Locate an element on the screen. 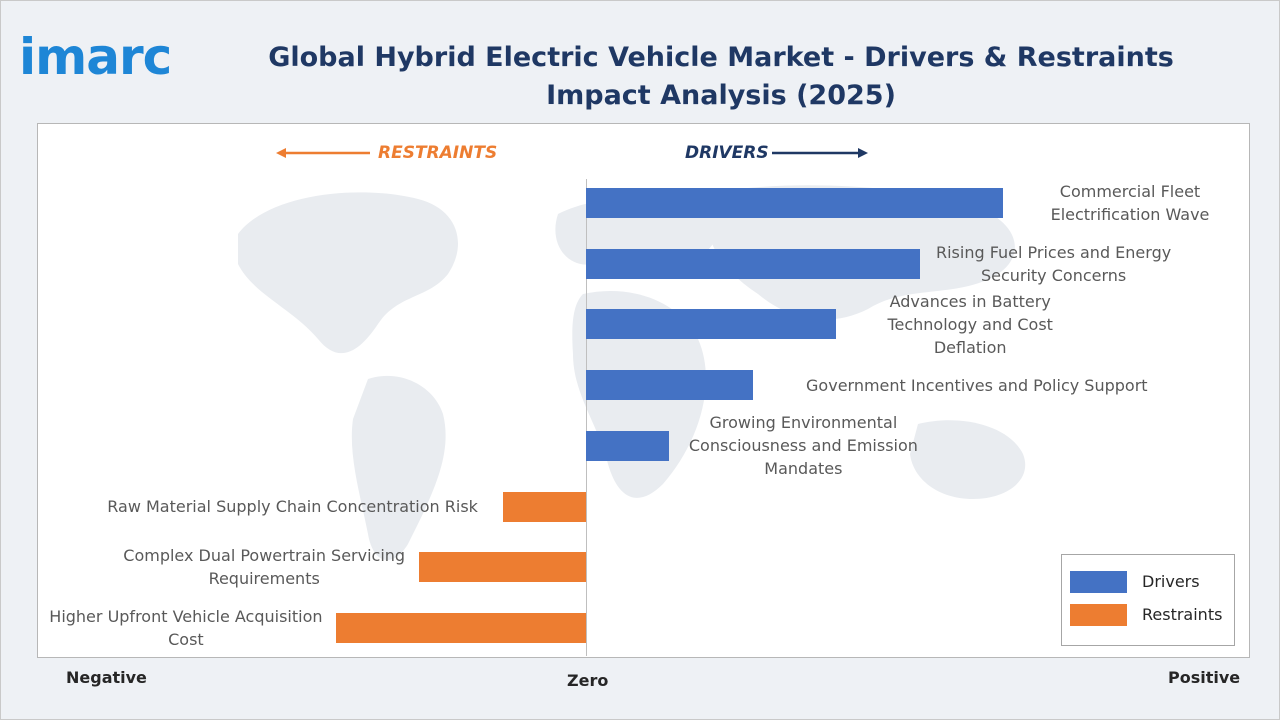  axis-label-positive: Positive is located at coordinates (1204, 677).